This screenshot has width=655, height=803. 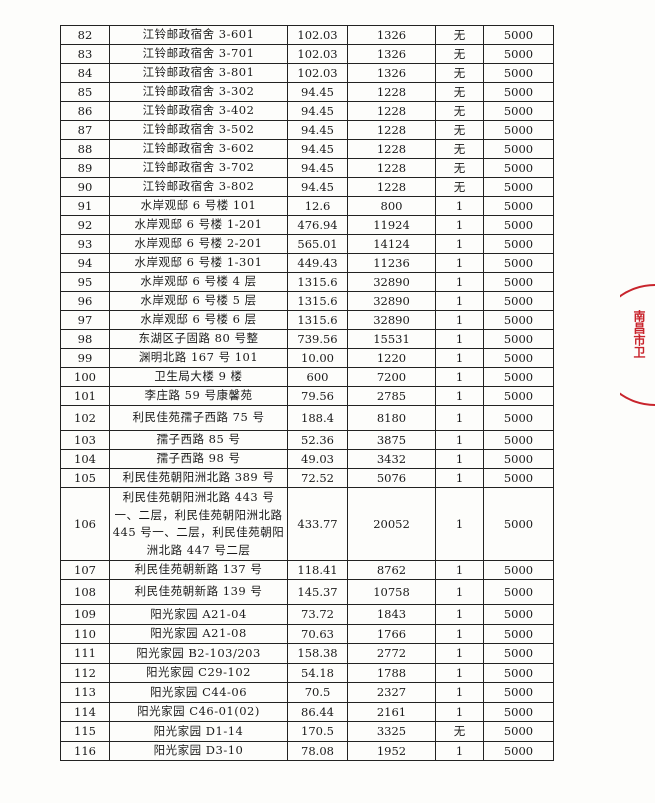 What do you see at coordinates (198, 54) in the screenshot?
I see `cell-address: 江铃邮政宿舍 3-701` at bounding box center [198, 54].